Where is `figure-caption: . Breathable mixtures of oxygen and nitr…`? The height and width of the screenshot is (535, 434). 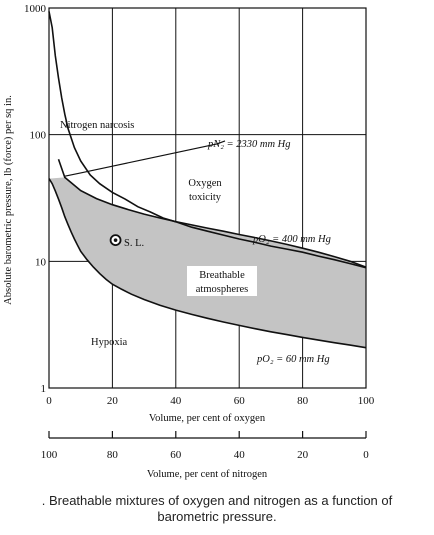
figure-caption: . Breathable mixtures of oxygen and nitr… is located at coordinates (217, 509).